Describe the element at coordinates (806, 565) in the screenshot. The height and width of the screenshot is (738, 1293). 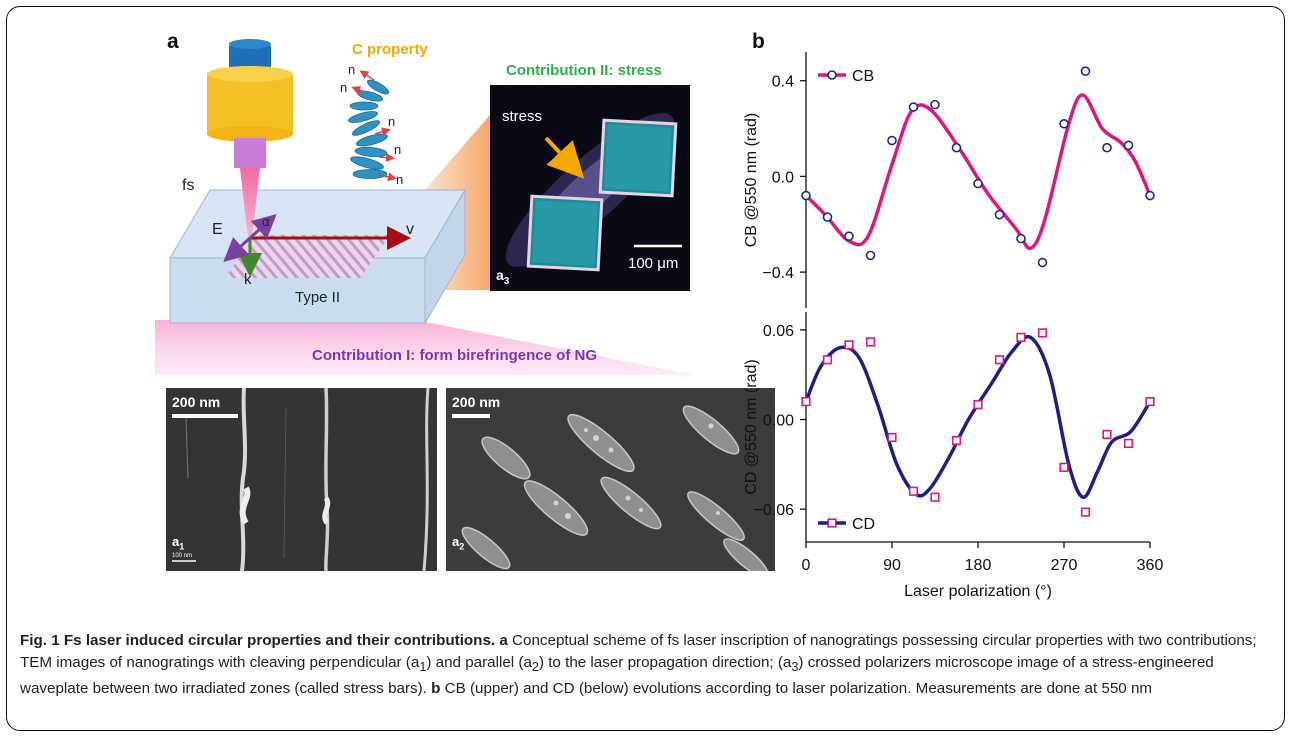
I see `x-tick-label: 0` at that location.